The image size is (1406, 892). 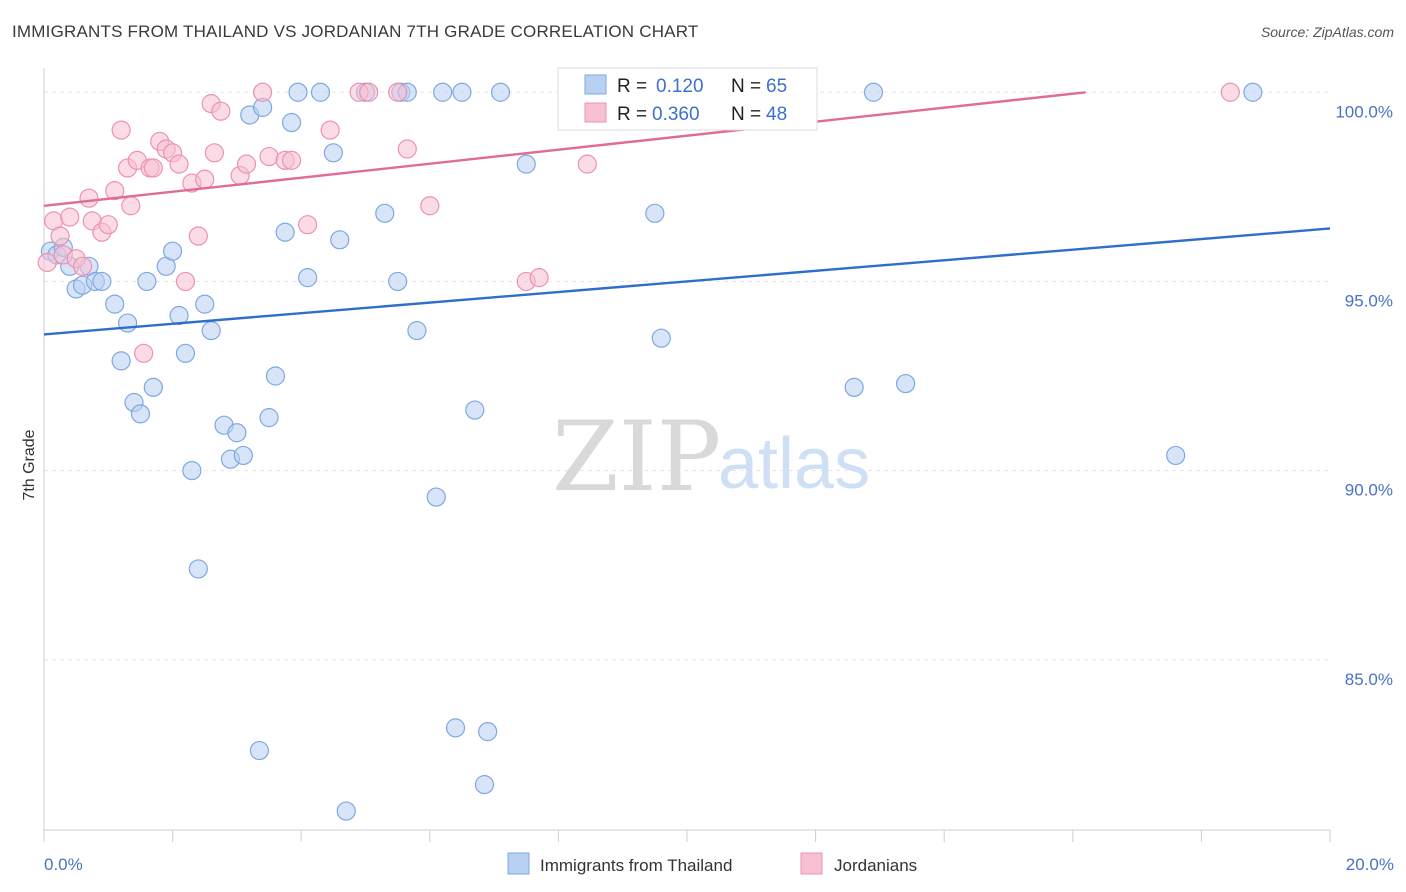 I want to click on watermark-atlas: atlas, so click(x=794, y=464).